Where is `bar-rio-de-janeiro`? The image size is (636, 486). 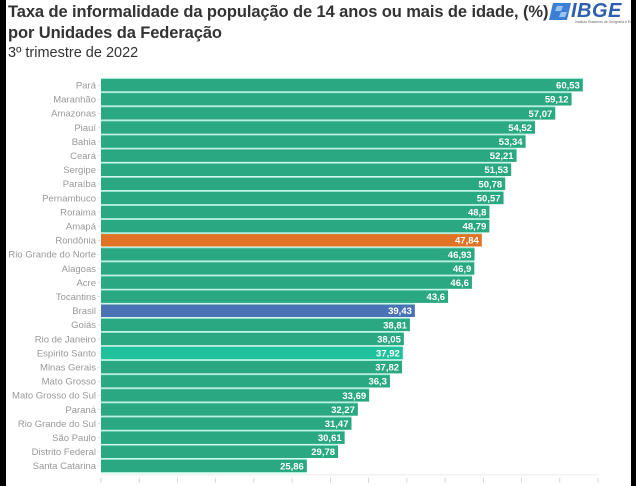
bar-rio-de-janeiro is located at coordinates (252, 339).